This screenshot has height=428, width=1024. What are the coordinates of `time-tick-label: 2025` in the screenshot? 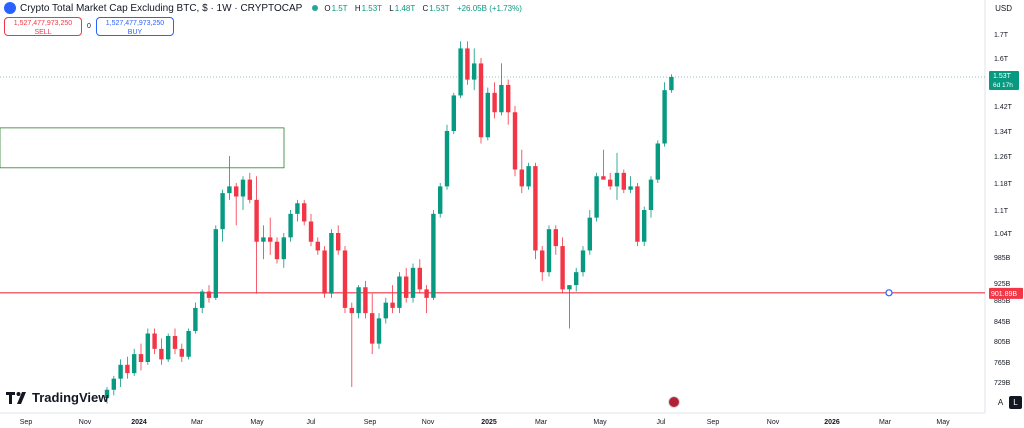 It's located at (489, 422).